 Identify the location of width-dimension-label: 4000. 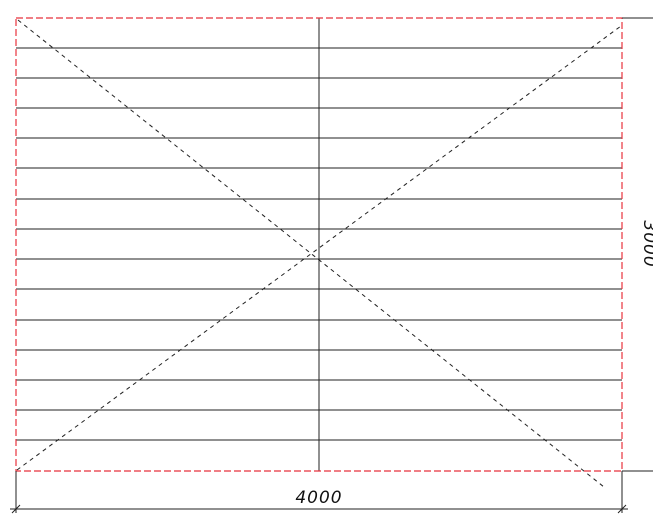
(318, 498).